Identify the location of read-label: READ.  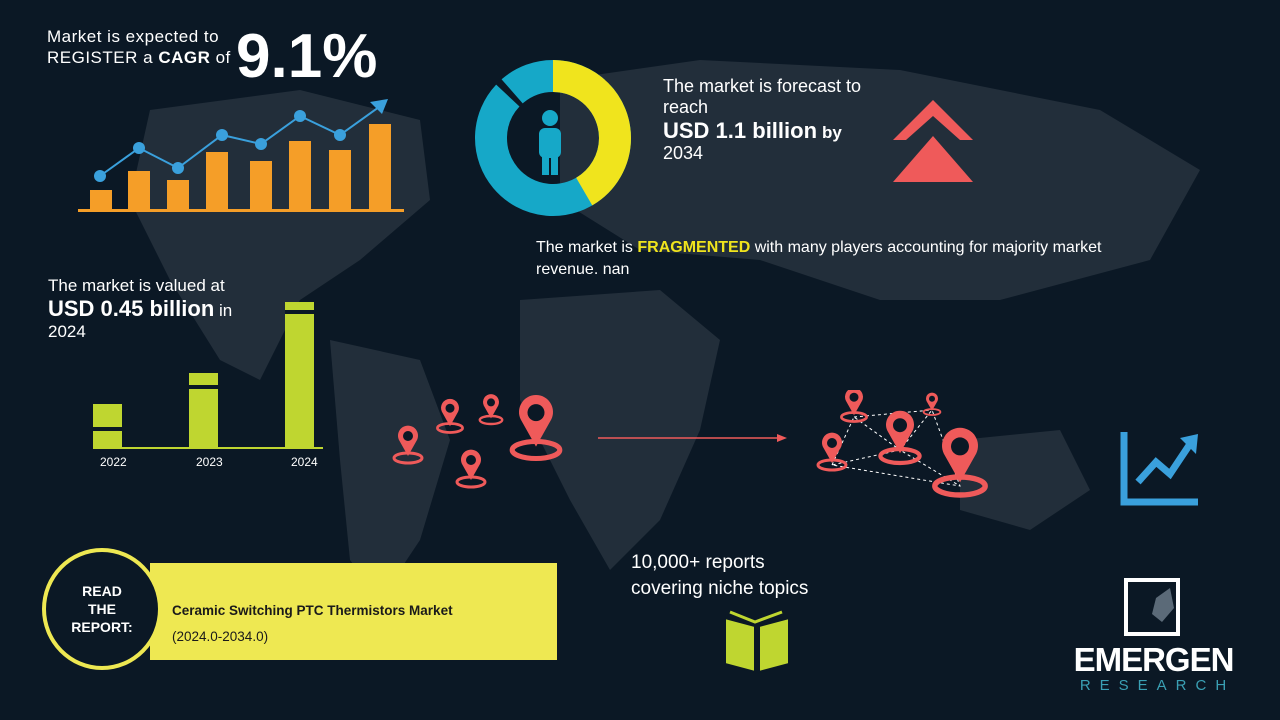
(102, 591).